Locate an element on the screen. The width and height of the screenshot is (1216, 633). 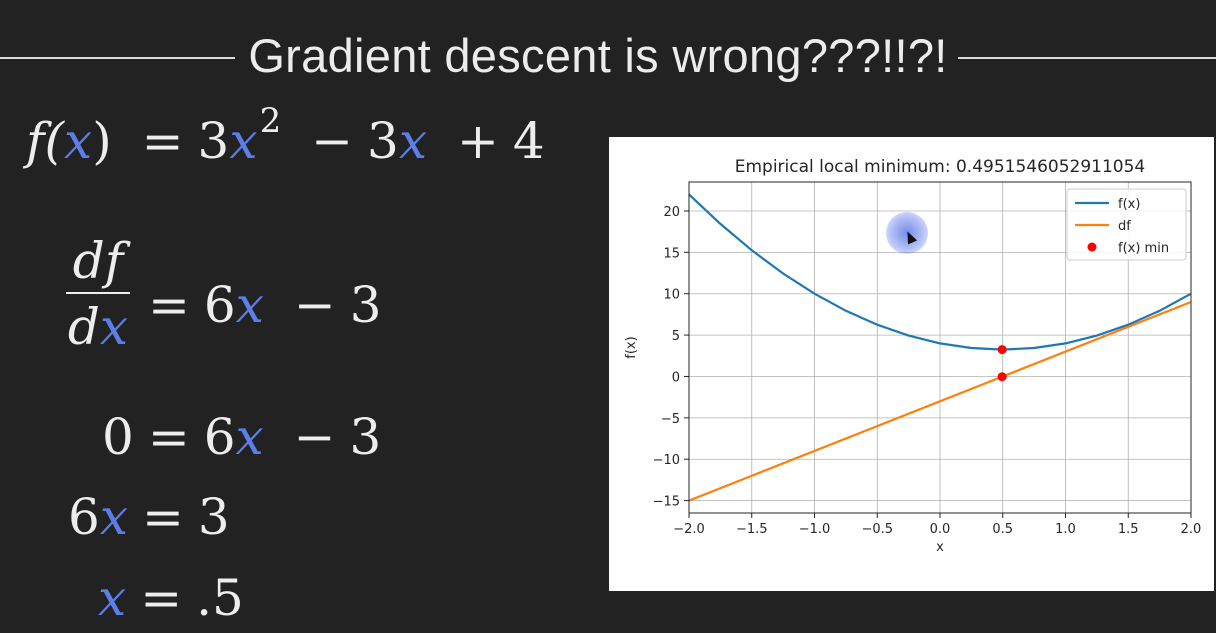
y-tick-label: −5 is located at coordinates (670, 419).